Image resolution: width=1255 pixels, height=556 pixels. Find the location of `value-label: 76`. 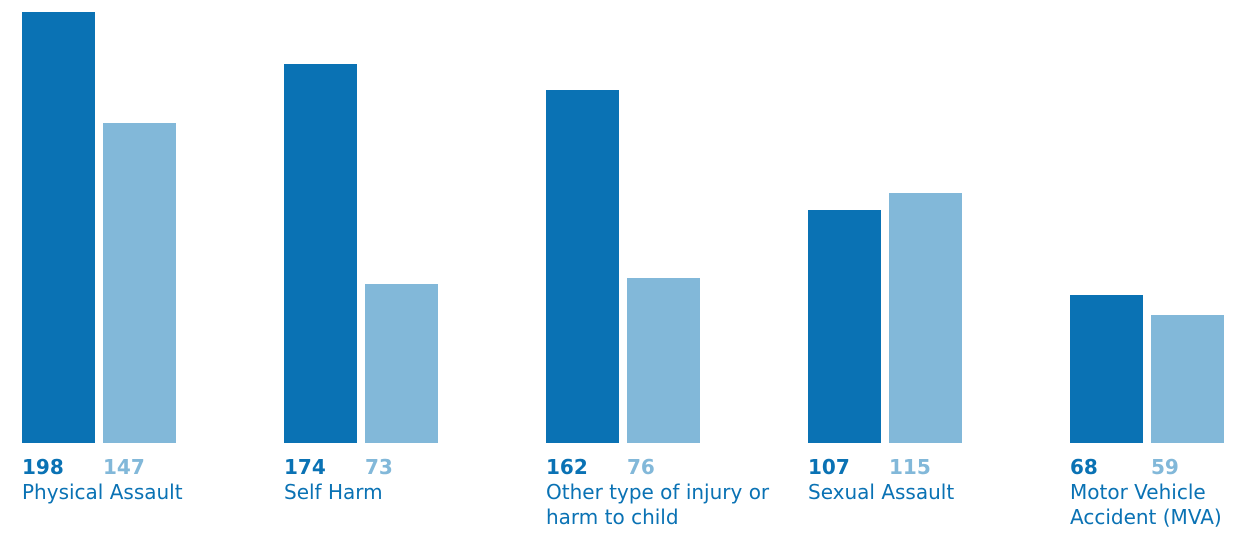

value-label: 76 is located at coordinates (641, 467).